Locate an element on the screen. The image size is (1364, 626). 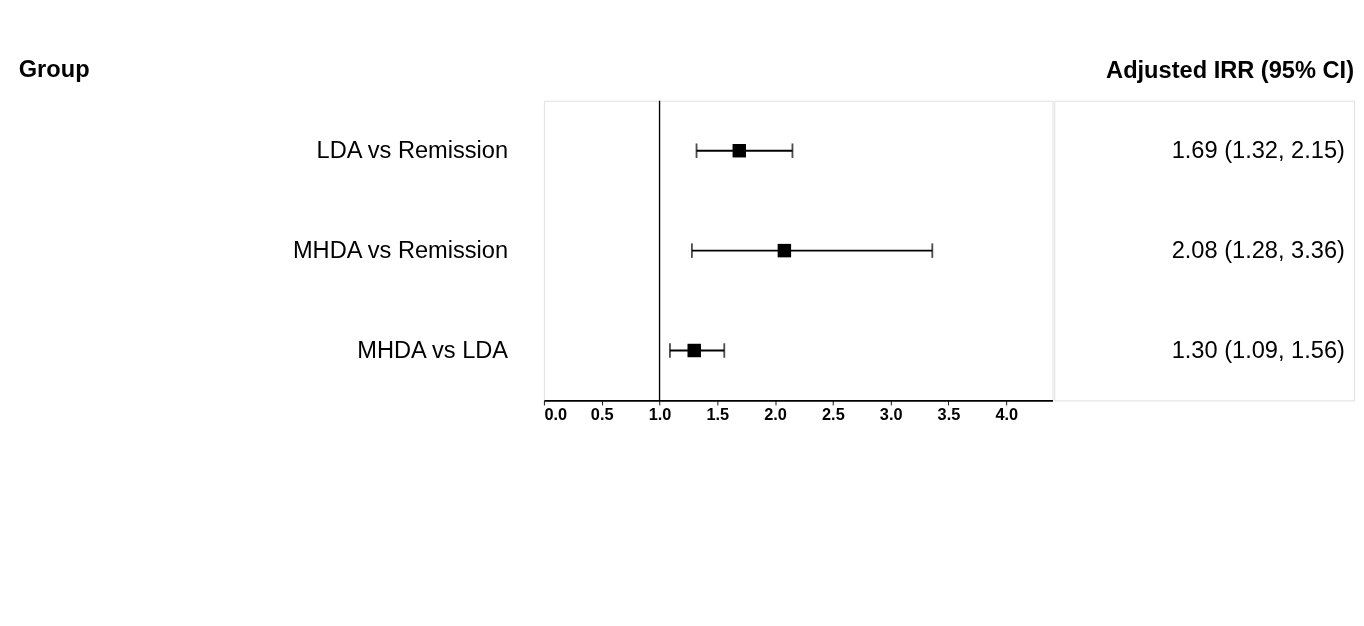
y-tick-label: MHDA vs LDA is located at coordinates (433, 349).